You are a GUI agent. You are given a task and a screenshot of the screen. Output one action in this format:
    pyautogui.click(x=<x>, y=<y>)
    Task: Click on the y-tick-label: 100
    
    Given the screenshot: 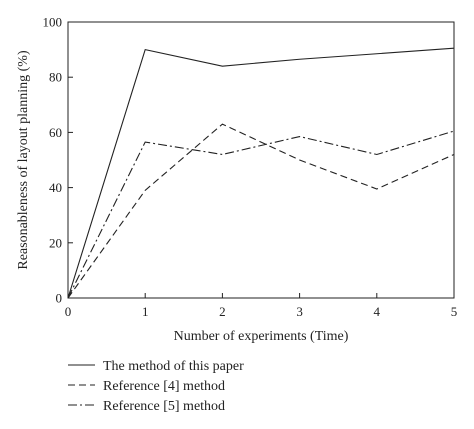 What is the action you would take?
    pyautogui.click(x=53, y=22)
    